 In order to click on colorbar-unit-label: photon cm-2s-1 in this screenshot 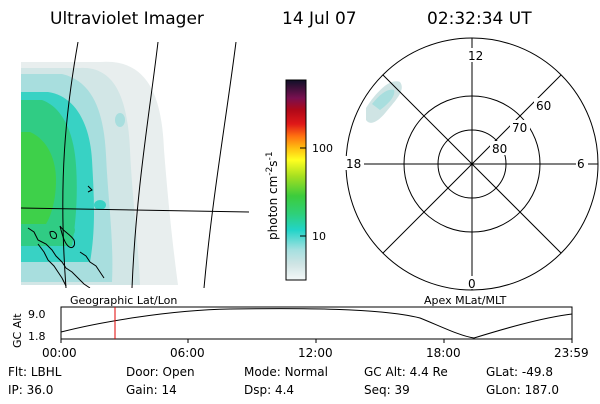, I will do `click(272, 195)`.